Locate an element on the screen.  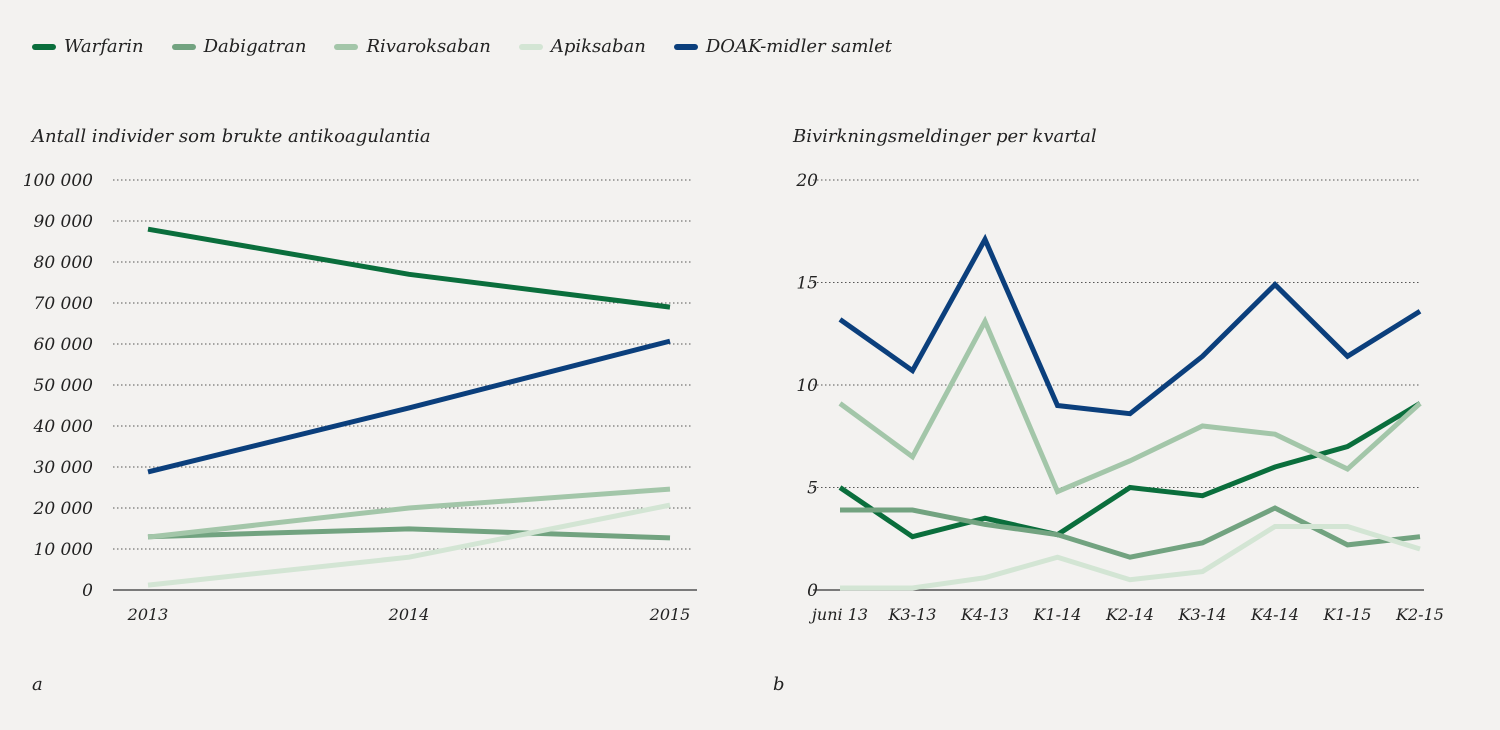
y-tick-label: 5 is located at coordinates (812, 489).